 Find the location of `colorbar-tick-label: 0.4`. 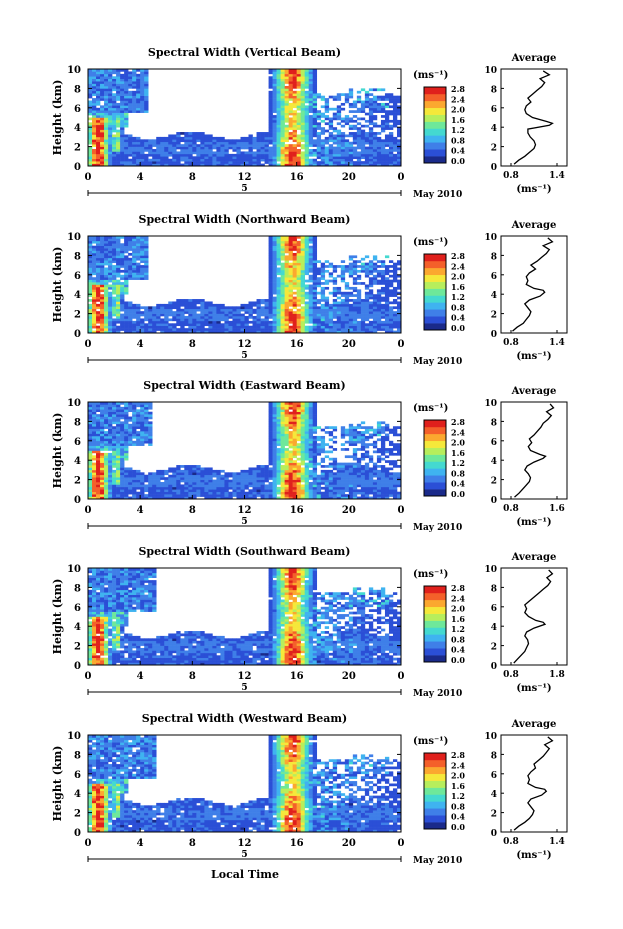

colorbar-tick-label: 0.4 is located at coordinates (458, 151).